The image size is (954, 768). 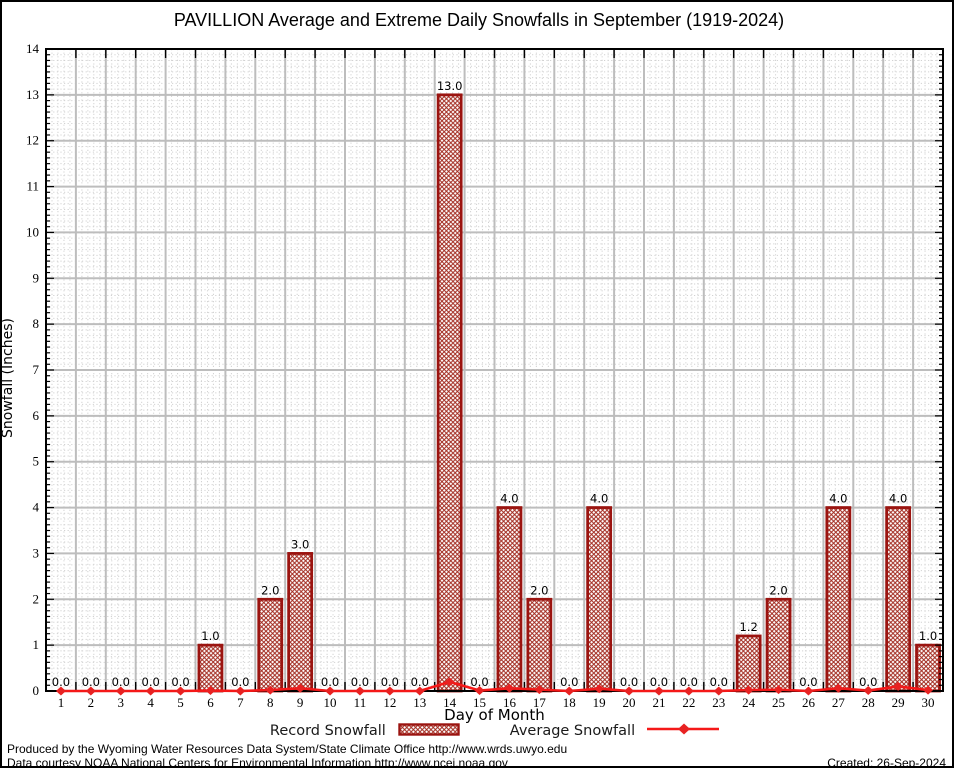 What do you see at coordinates (420, 682) in the screenshot?
I see `bar-value-label-day-13: 0.0` at bounding box center [420, 682].